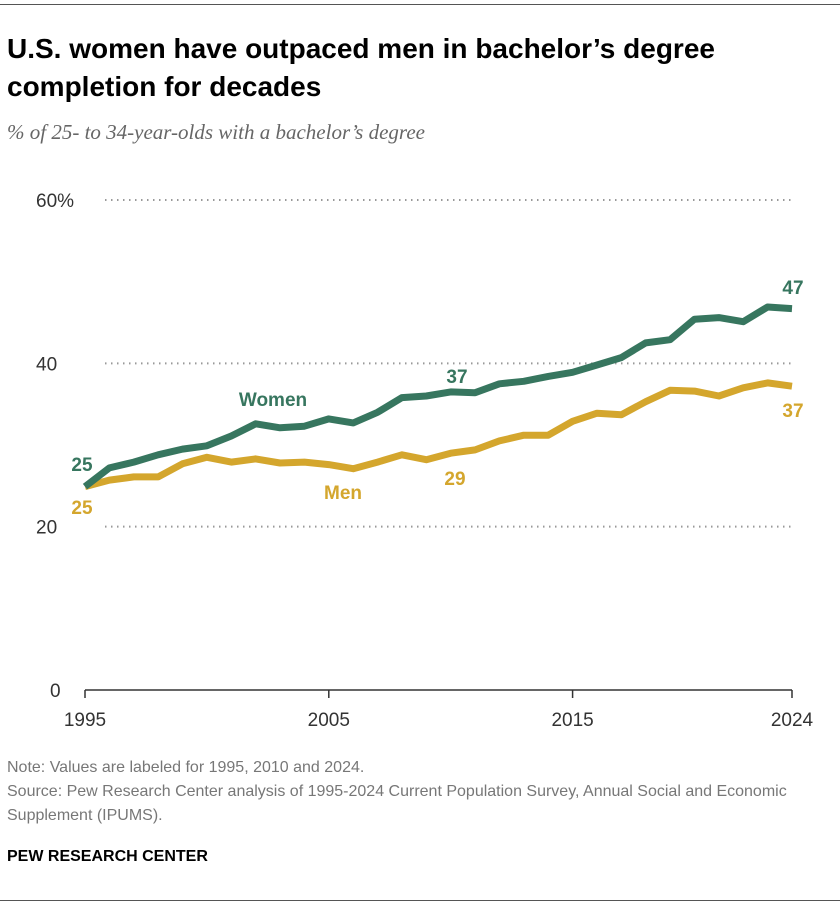  Describe the element at coordinates (438, 434) in the screenshot. I see `series-line-men` at that location.